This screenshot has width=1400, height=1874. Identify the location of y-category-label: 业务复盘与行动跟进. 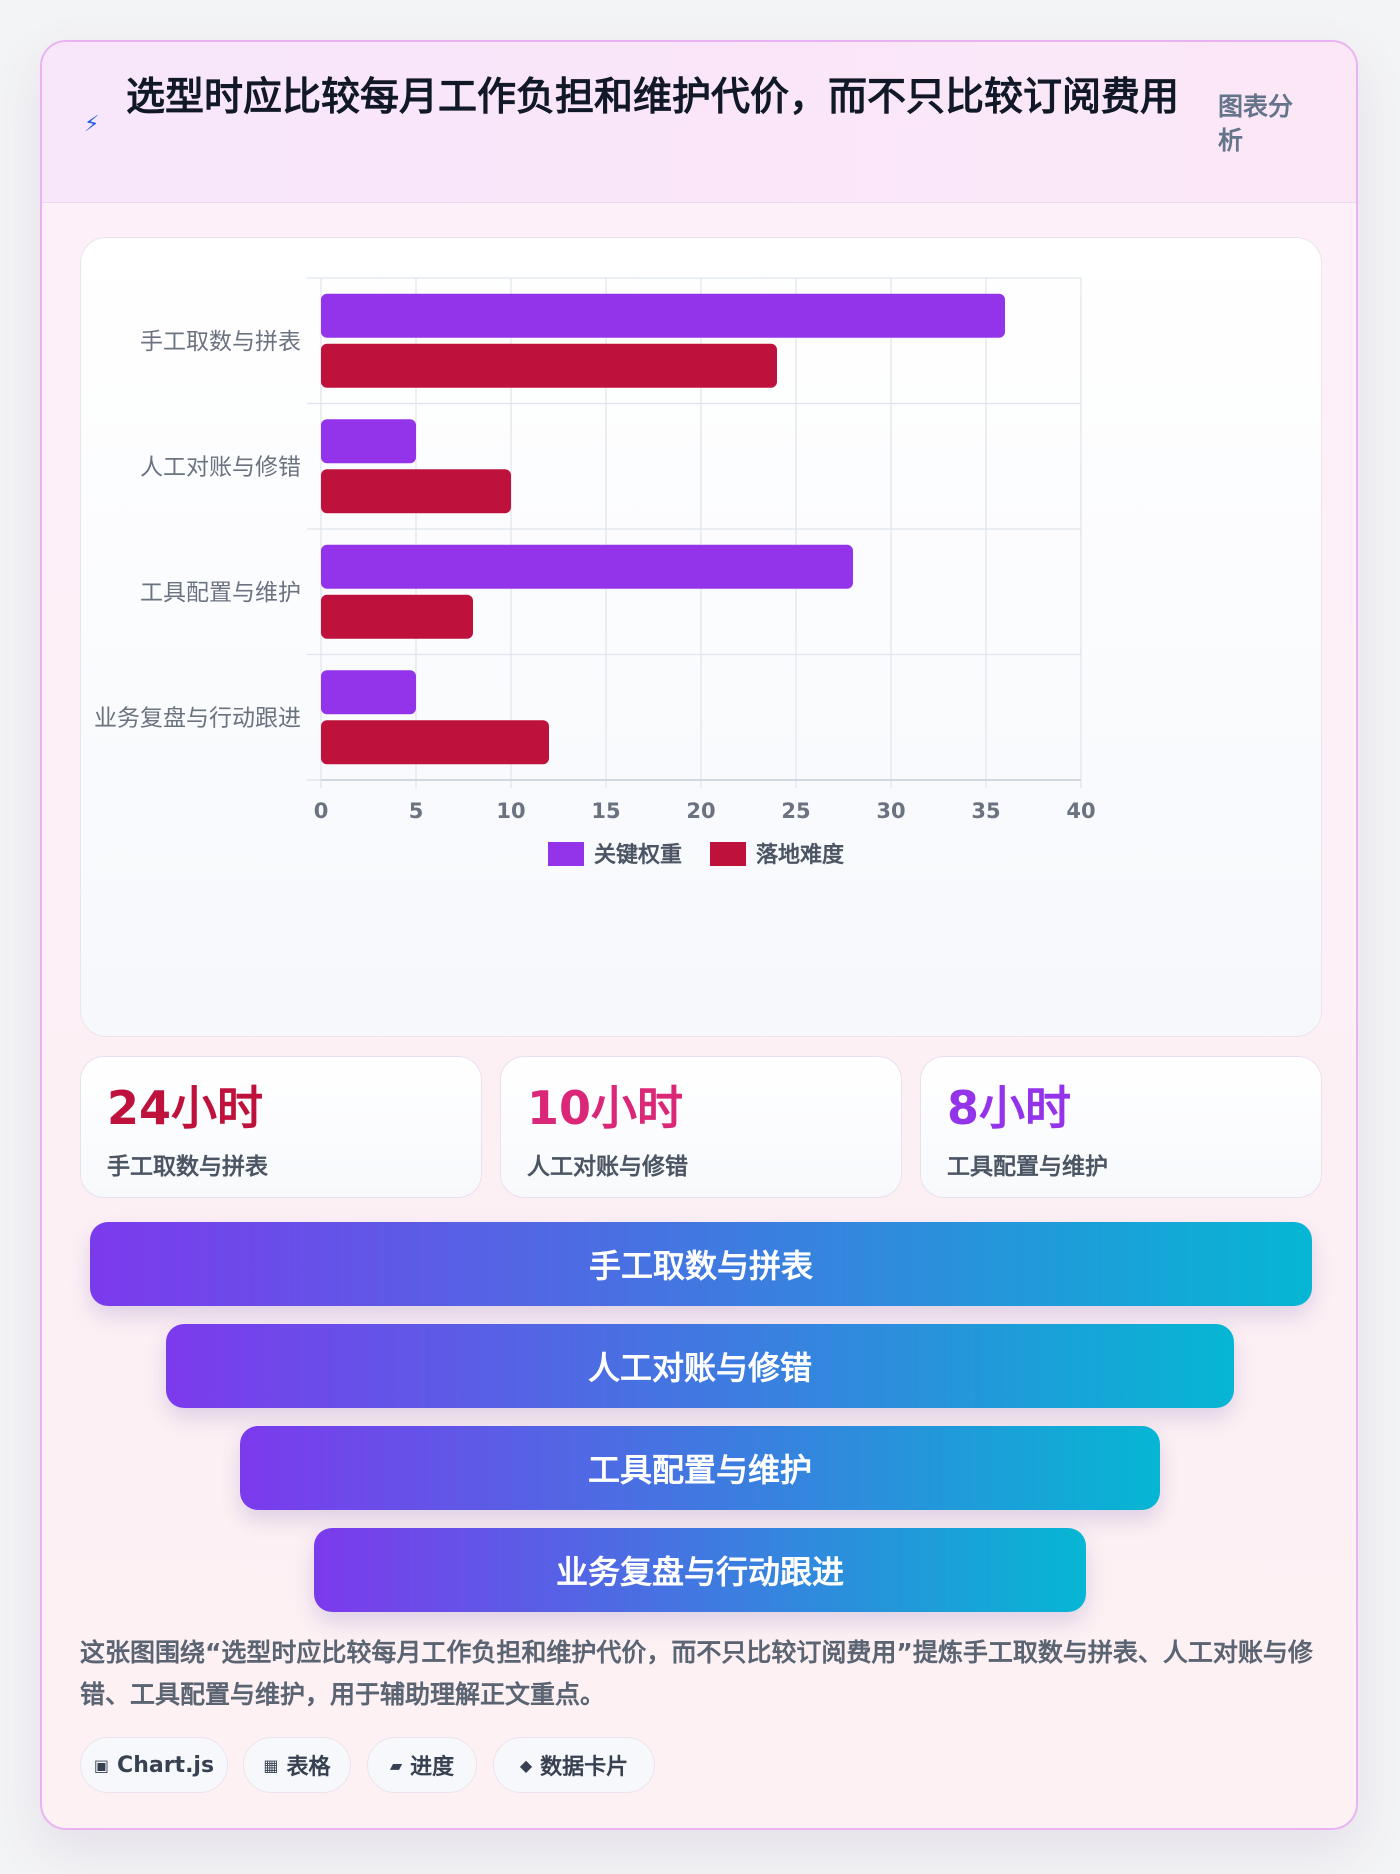
(197, 718).